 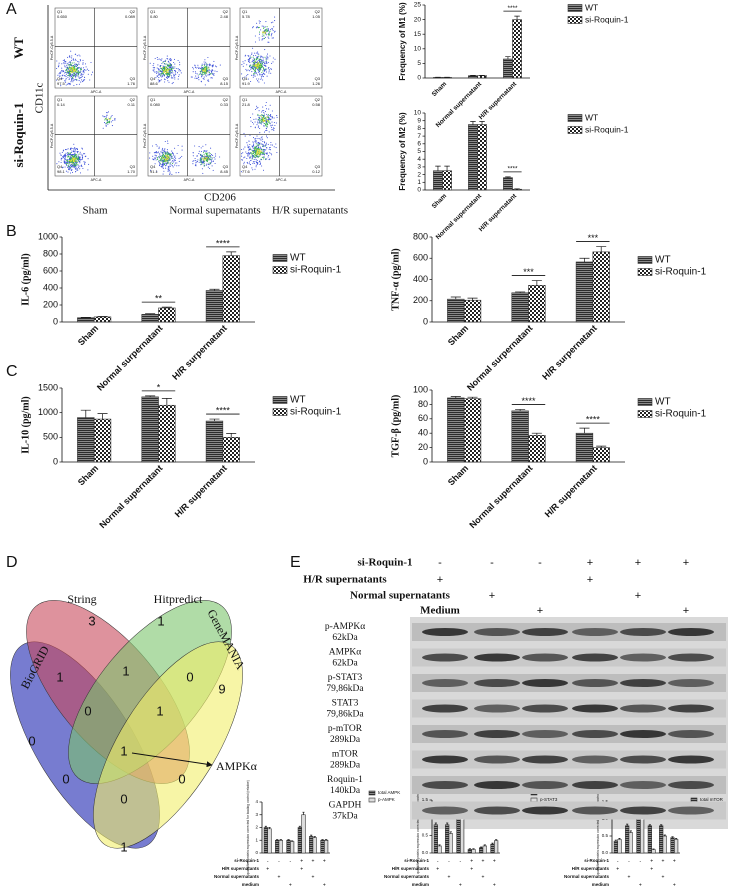 I want to click on panel-label: B, so click(x=11, y=231).